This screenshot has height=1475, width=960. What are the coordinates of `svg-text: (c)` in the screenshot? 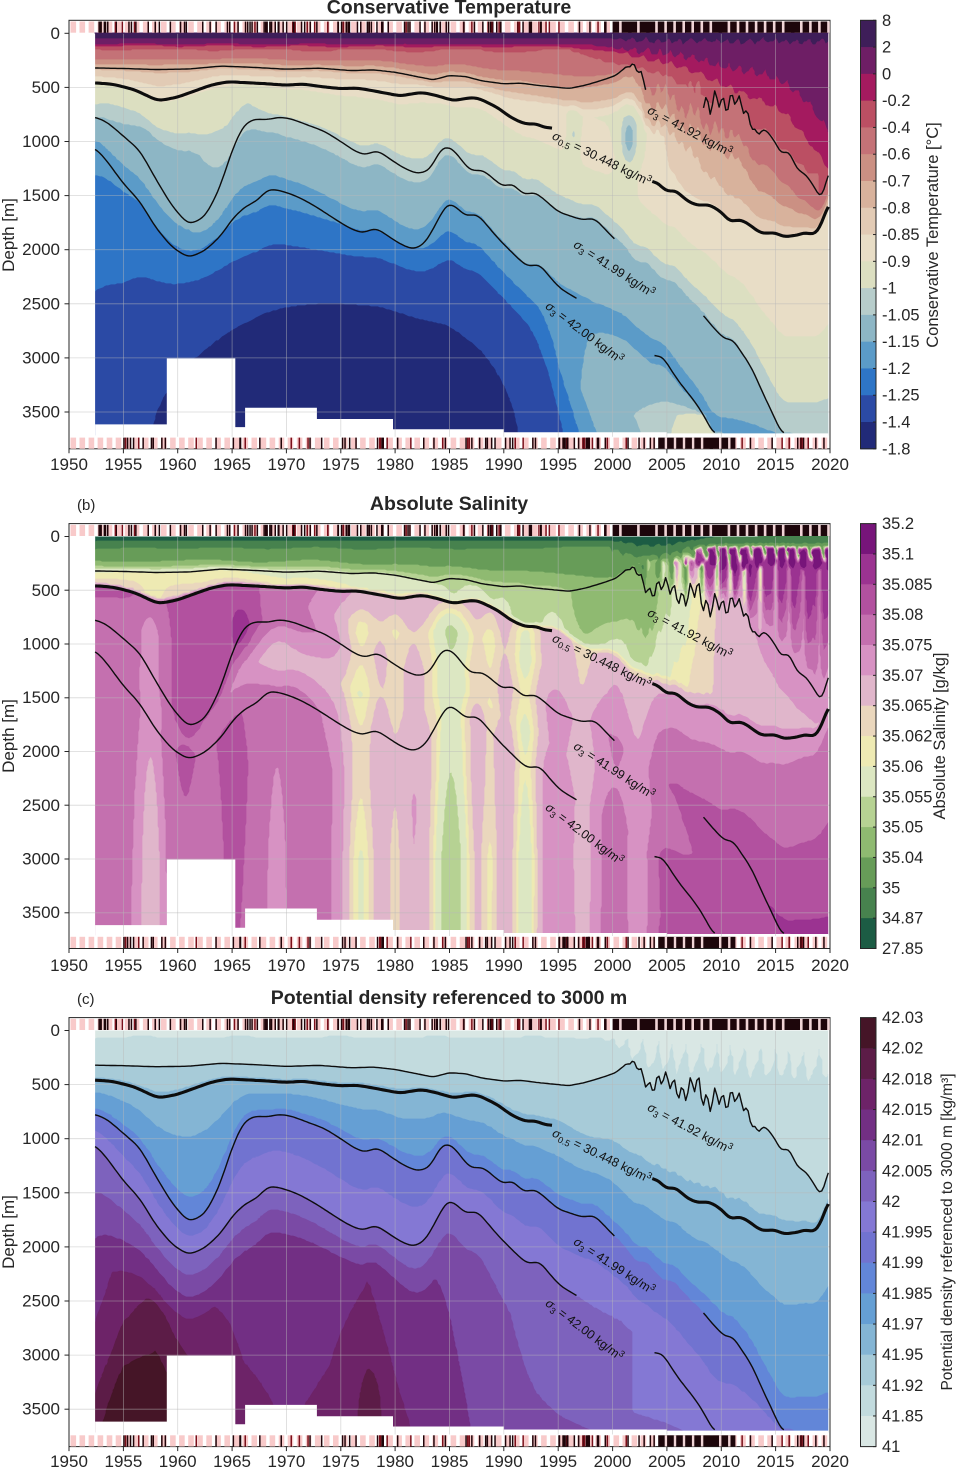 It's located at (86, 999).